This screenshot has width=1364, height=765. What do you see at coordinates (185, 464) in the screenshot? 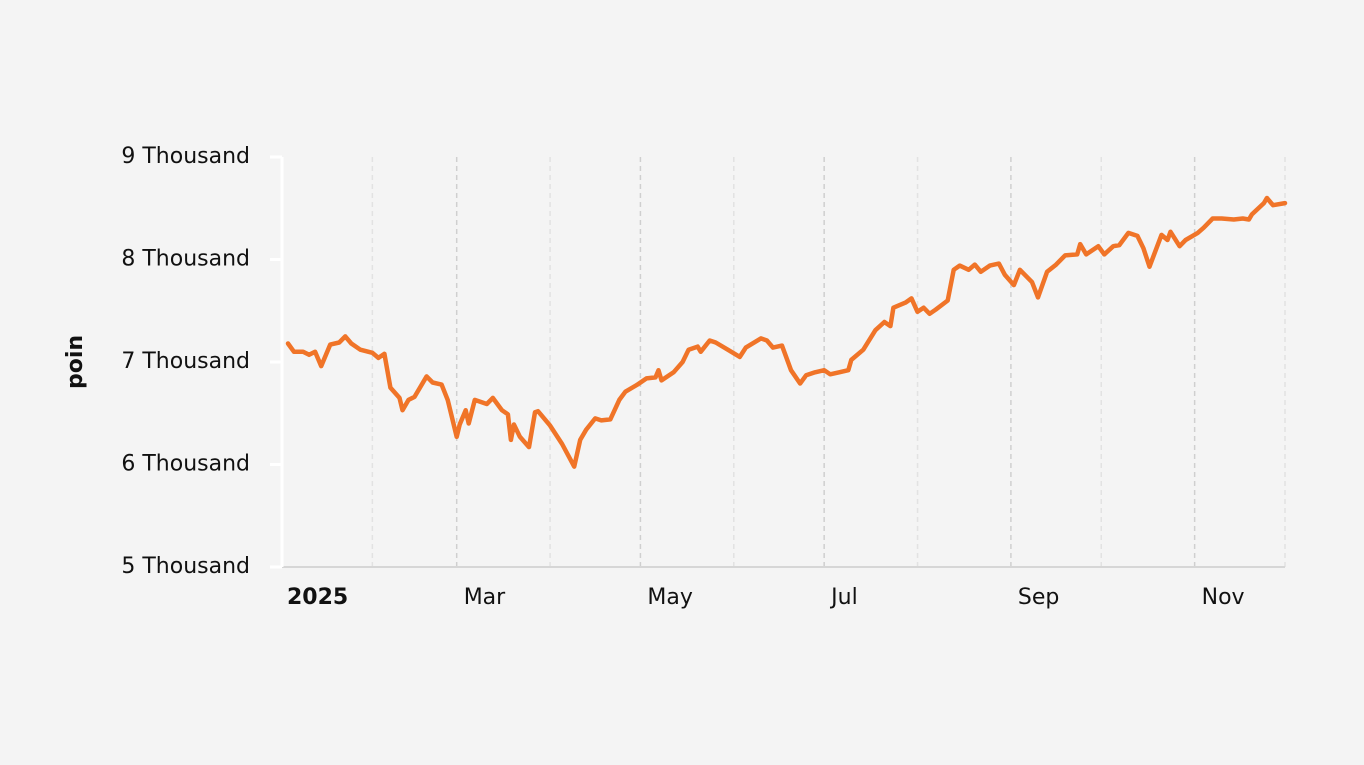
I see `y-tick-label: 6 Thousand` at bounding box center [185, 464].